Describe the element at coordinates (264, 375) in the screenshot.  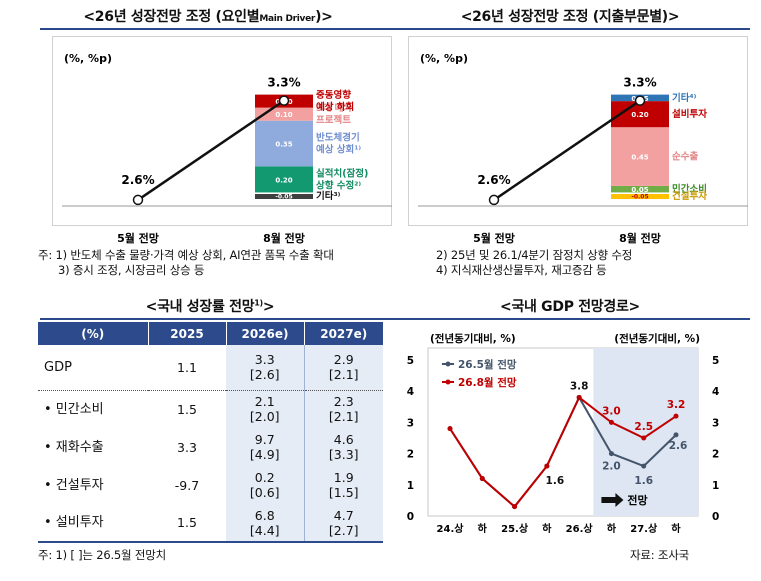
I see `cell-prev: [2.6]` at that location.